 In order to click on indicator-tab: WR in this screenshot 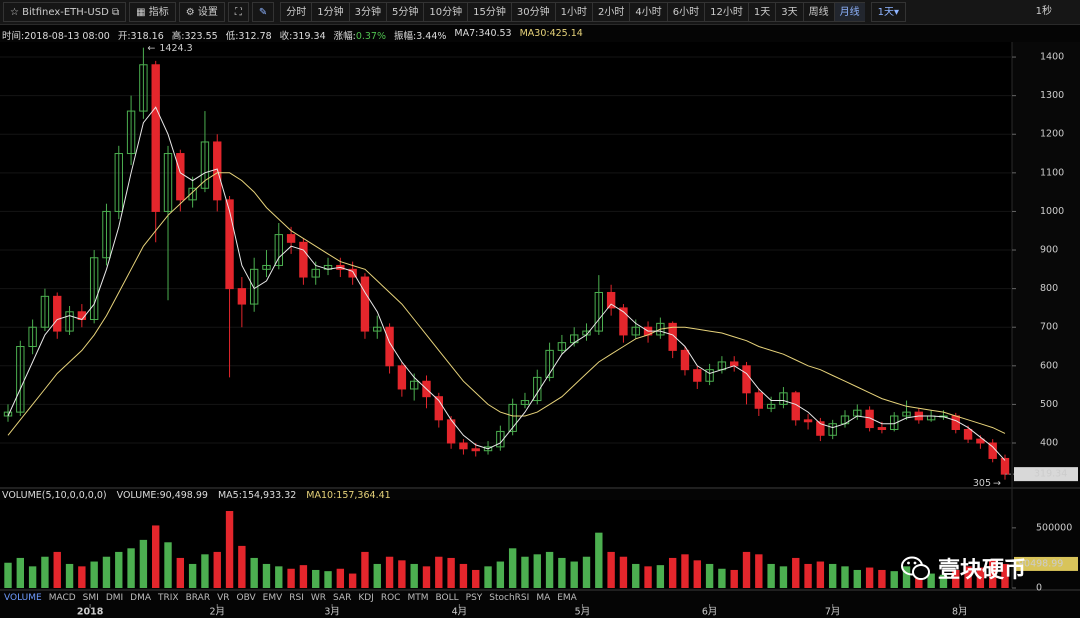, I will do `click(318, 598)`.